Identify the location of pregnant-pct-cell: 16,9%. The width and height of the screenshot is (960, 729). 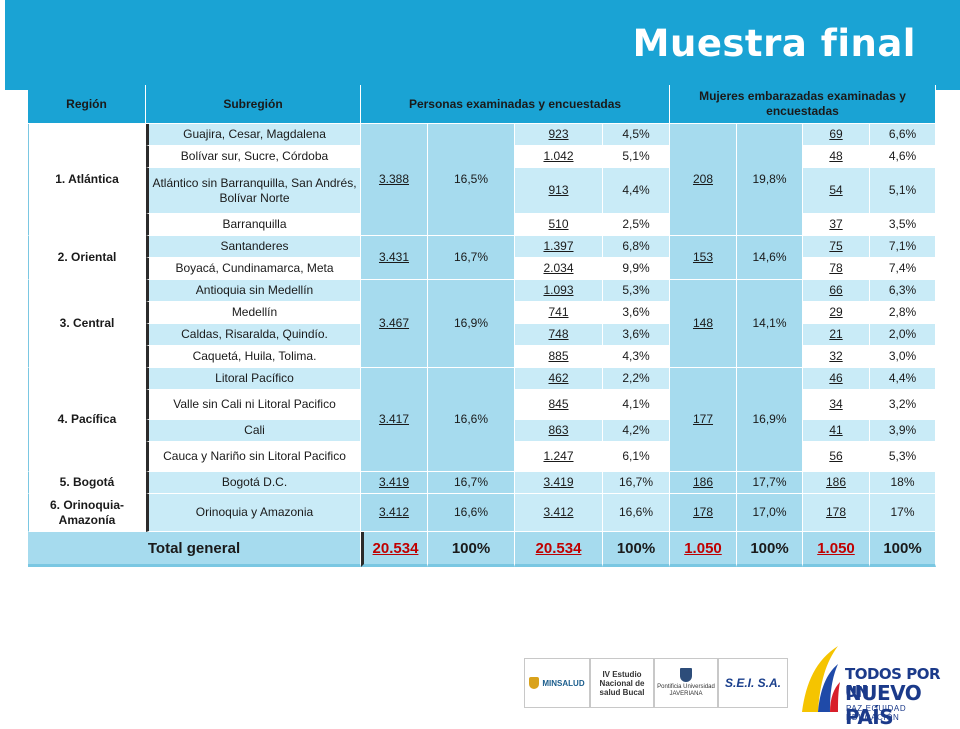
(770, 420).